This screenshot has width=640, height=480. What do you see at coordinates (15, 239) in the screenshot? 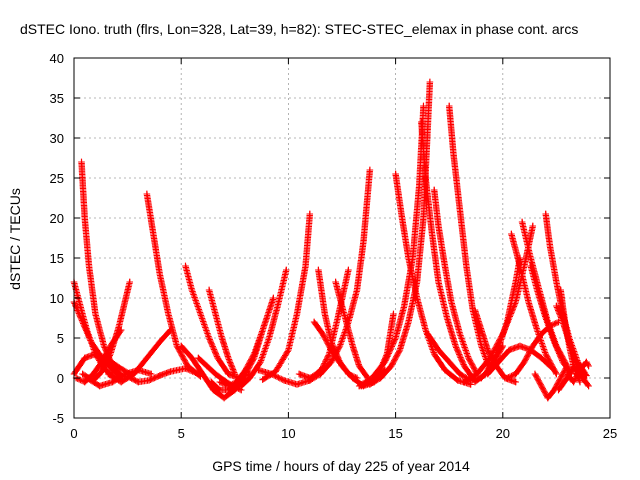
I see `y-axis-label: dSTEC / TECUs` at bounding box center [15, 239].